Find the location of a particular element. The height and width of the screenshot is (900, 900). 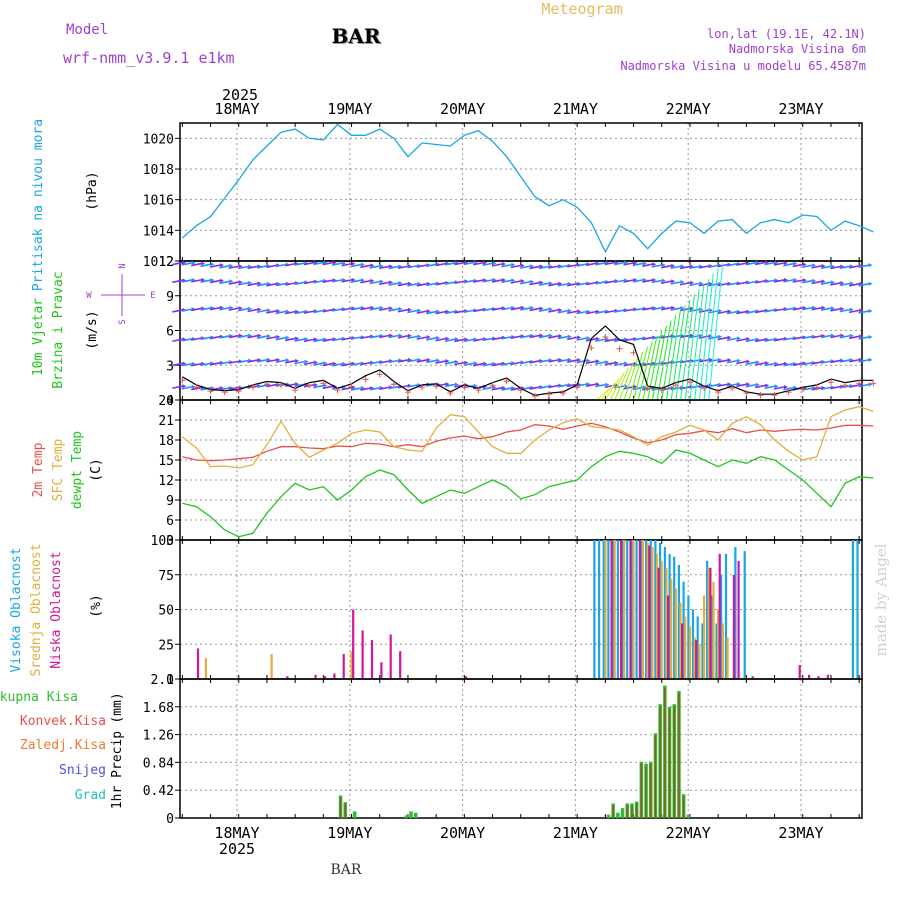

pressure-ytick-label: 1018 is located at coordinates (158, 170).